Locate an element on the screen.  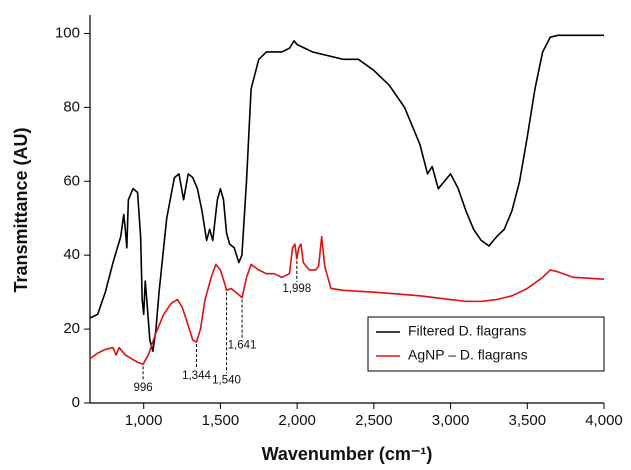
x-tick-label: 2,500 is located at coordinates (374, 420).